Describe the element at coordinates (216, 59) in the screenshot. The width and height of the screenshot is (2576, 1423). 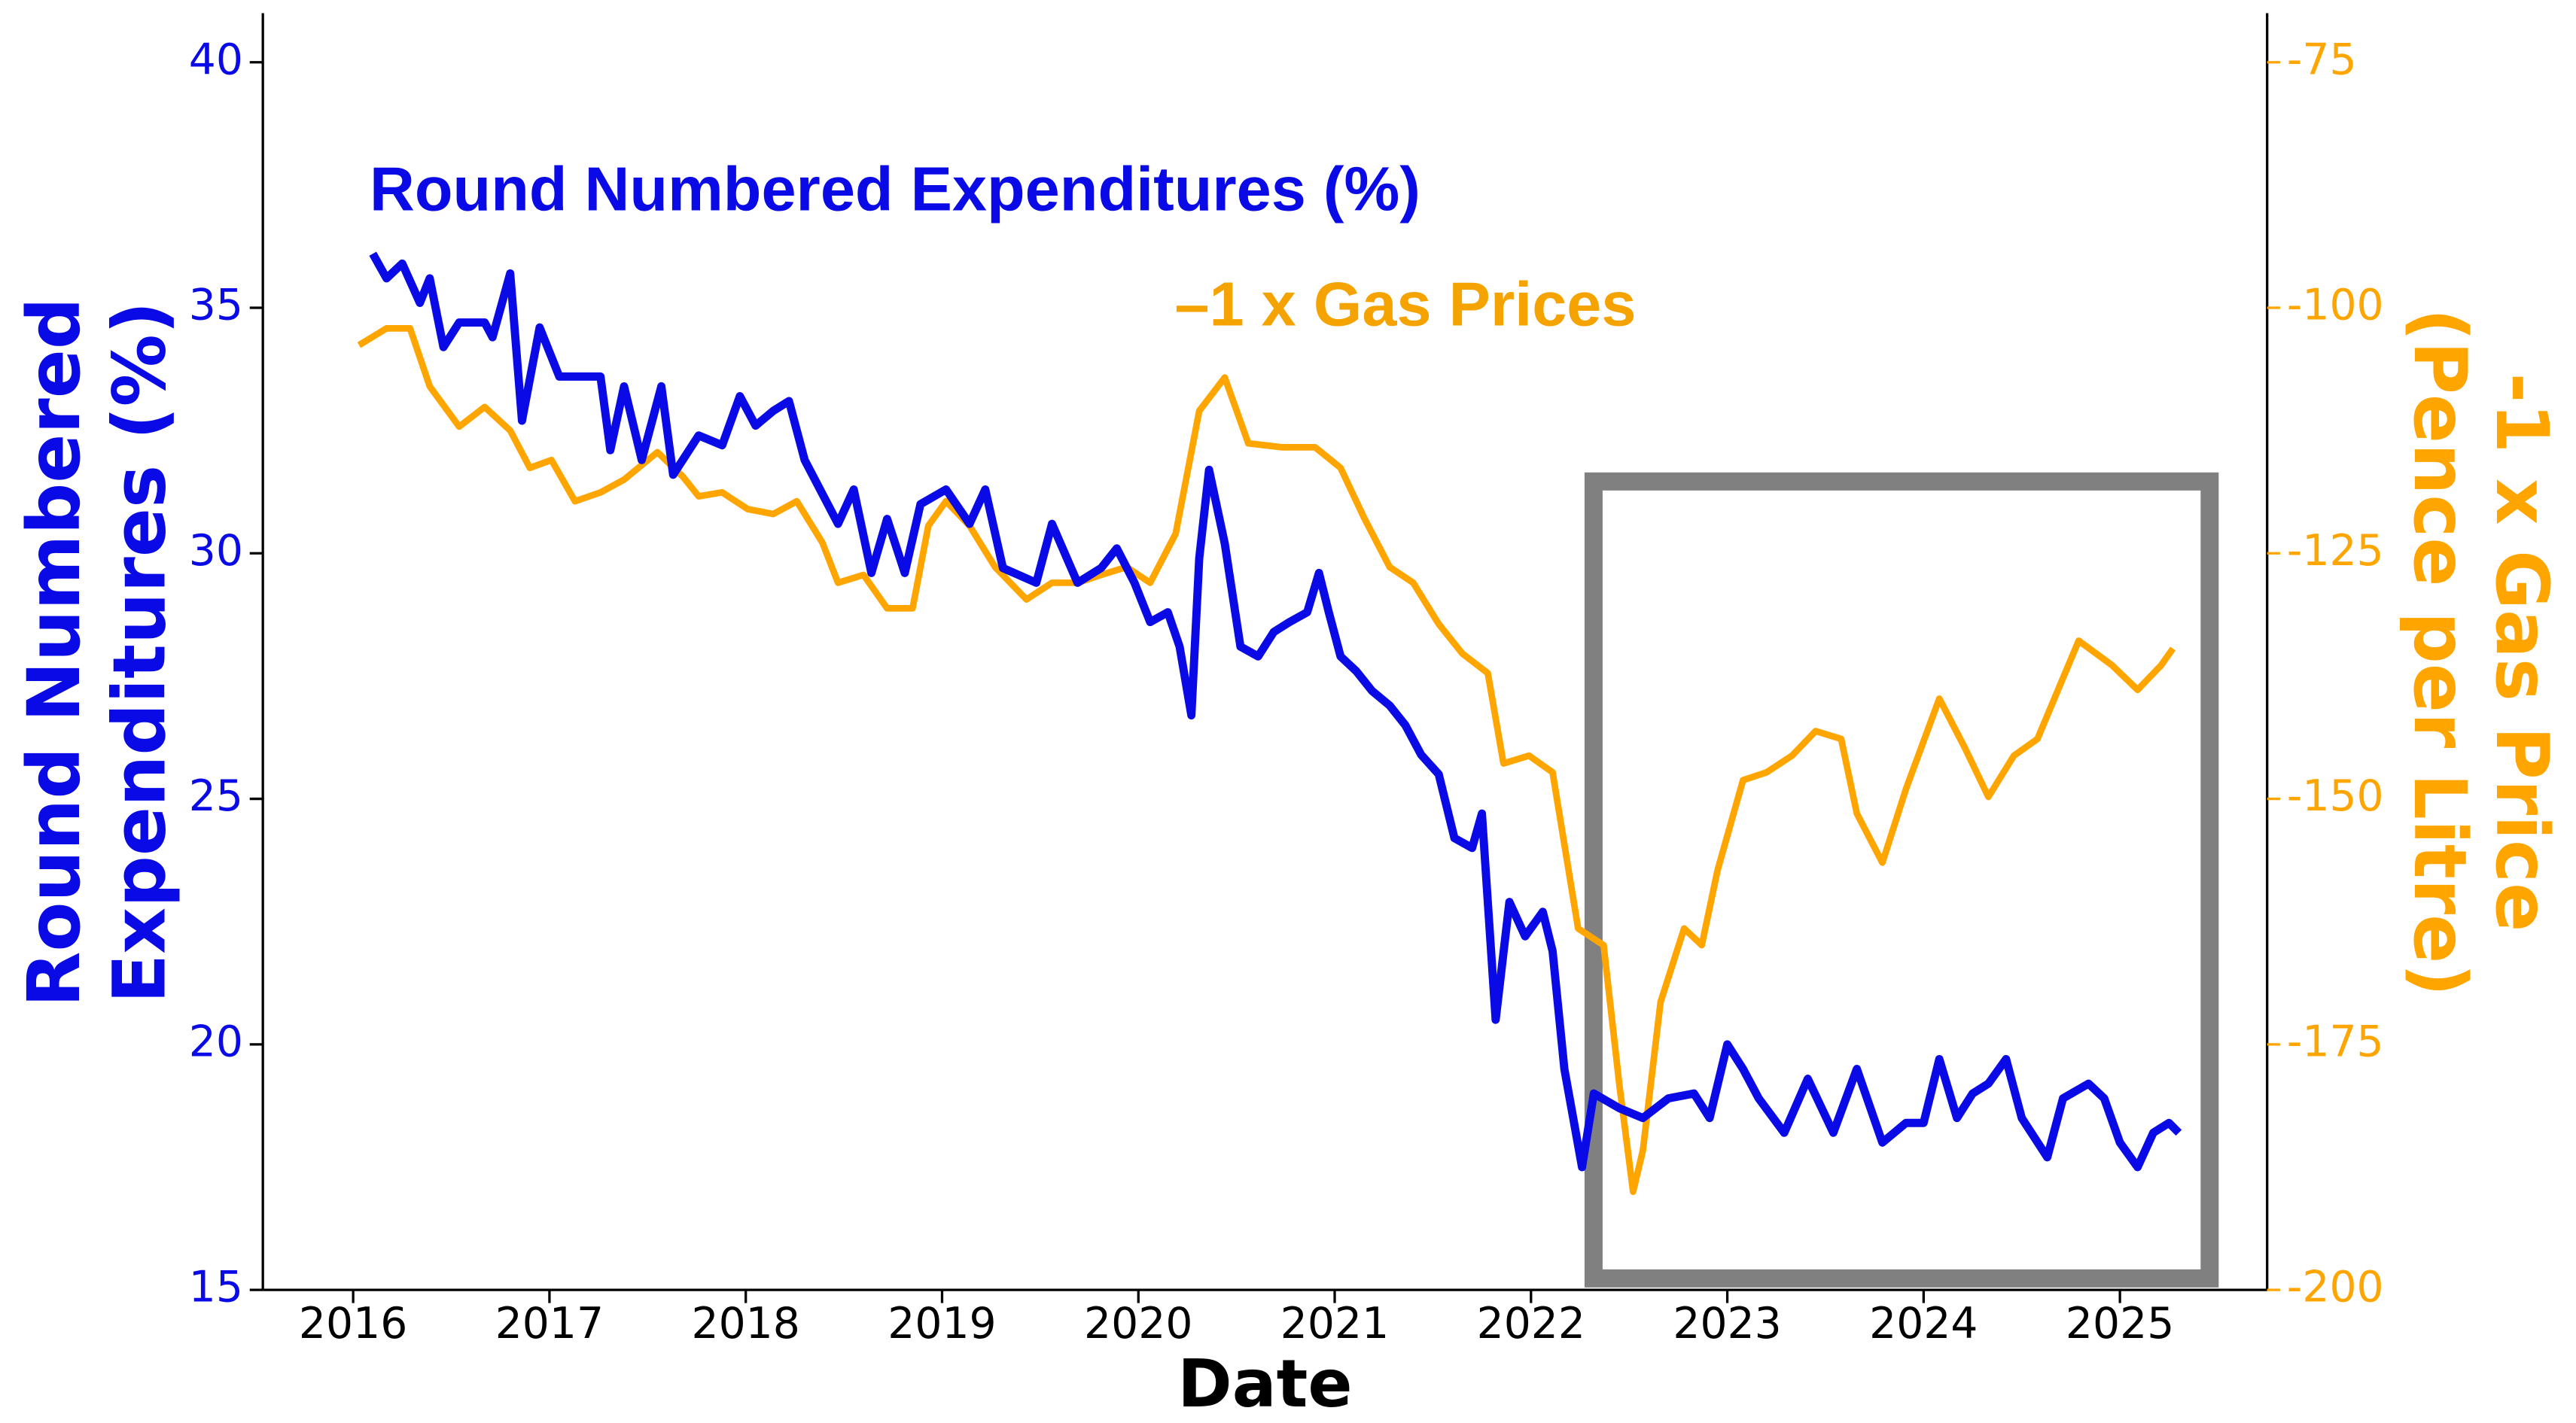
I see `y-tick-label: 40` at that location.